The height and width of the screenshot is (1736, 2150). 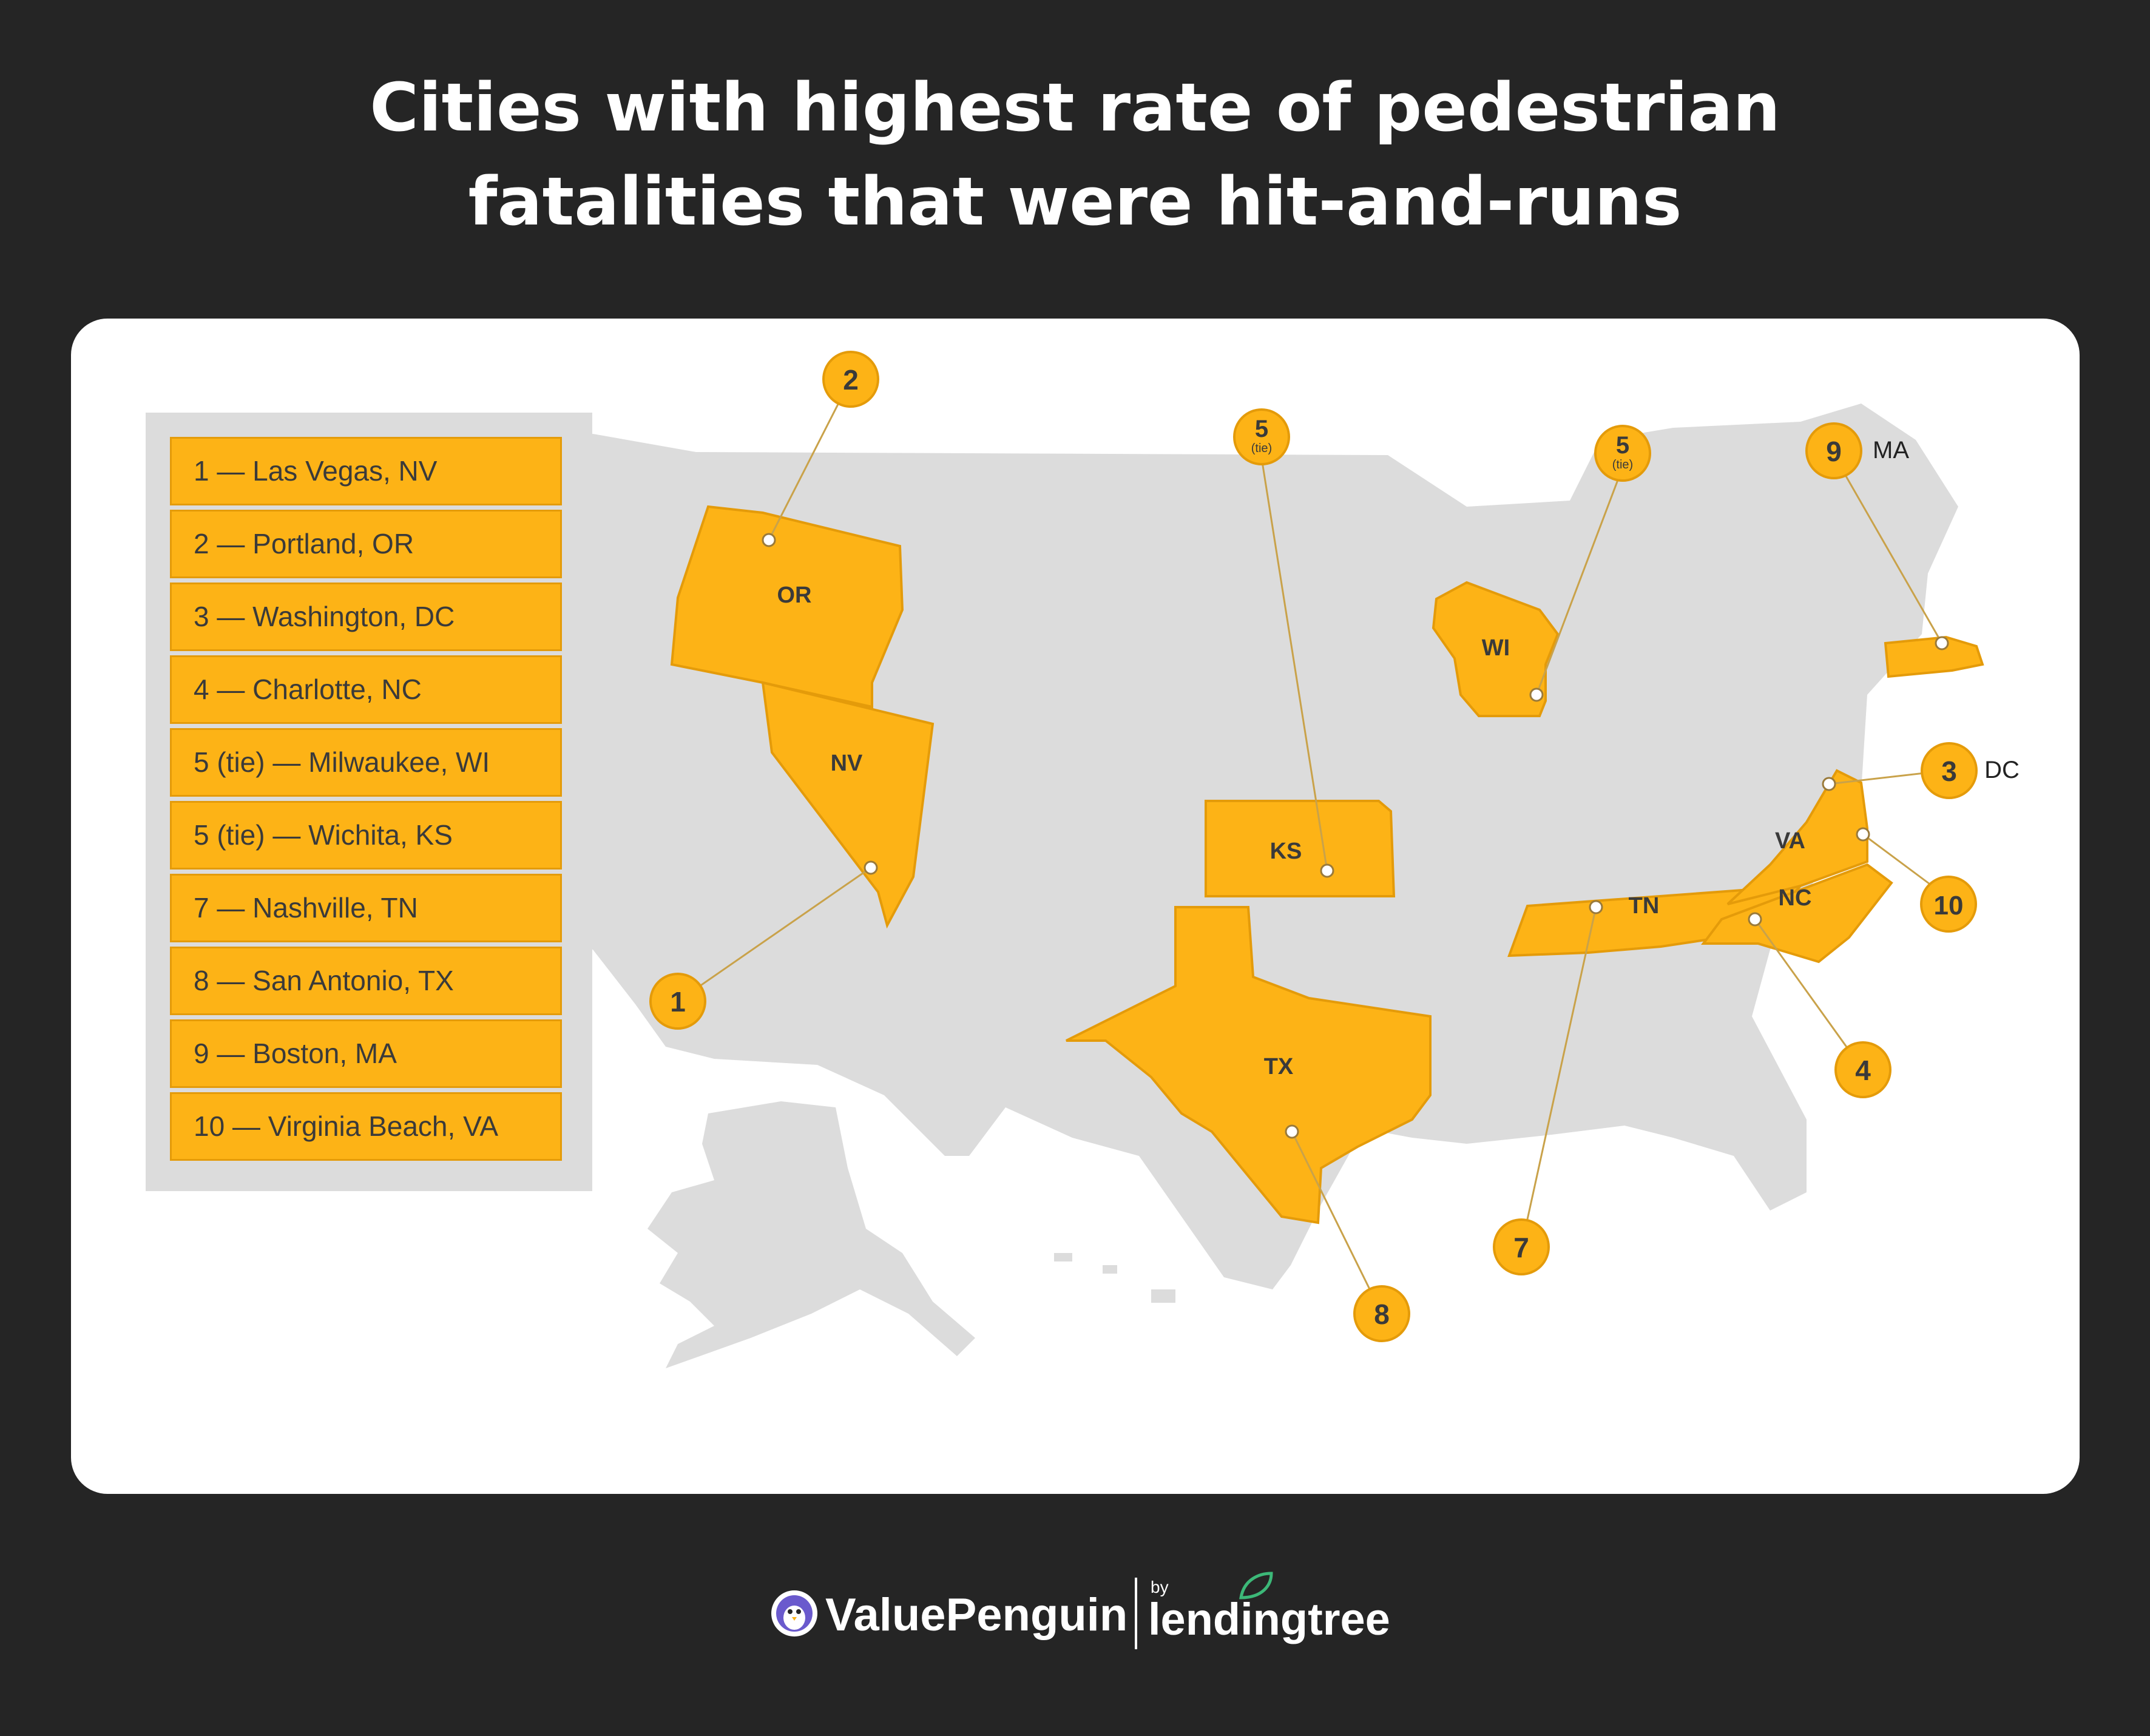 I want to click on city-dot-wichita, so click(x=1327, y=870).